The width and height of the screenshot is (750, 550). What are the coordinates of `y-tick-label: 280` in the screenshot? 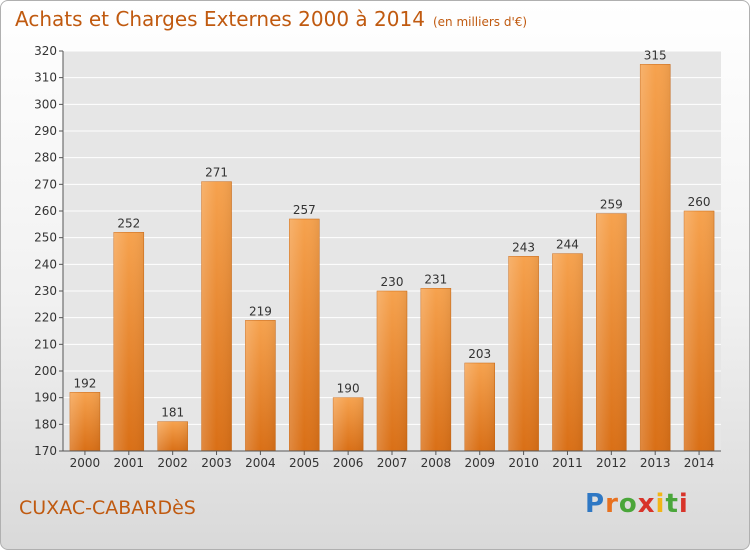 It's located at (45, 158).